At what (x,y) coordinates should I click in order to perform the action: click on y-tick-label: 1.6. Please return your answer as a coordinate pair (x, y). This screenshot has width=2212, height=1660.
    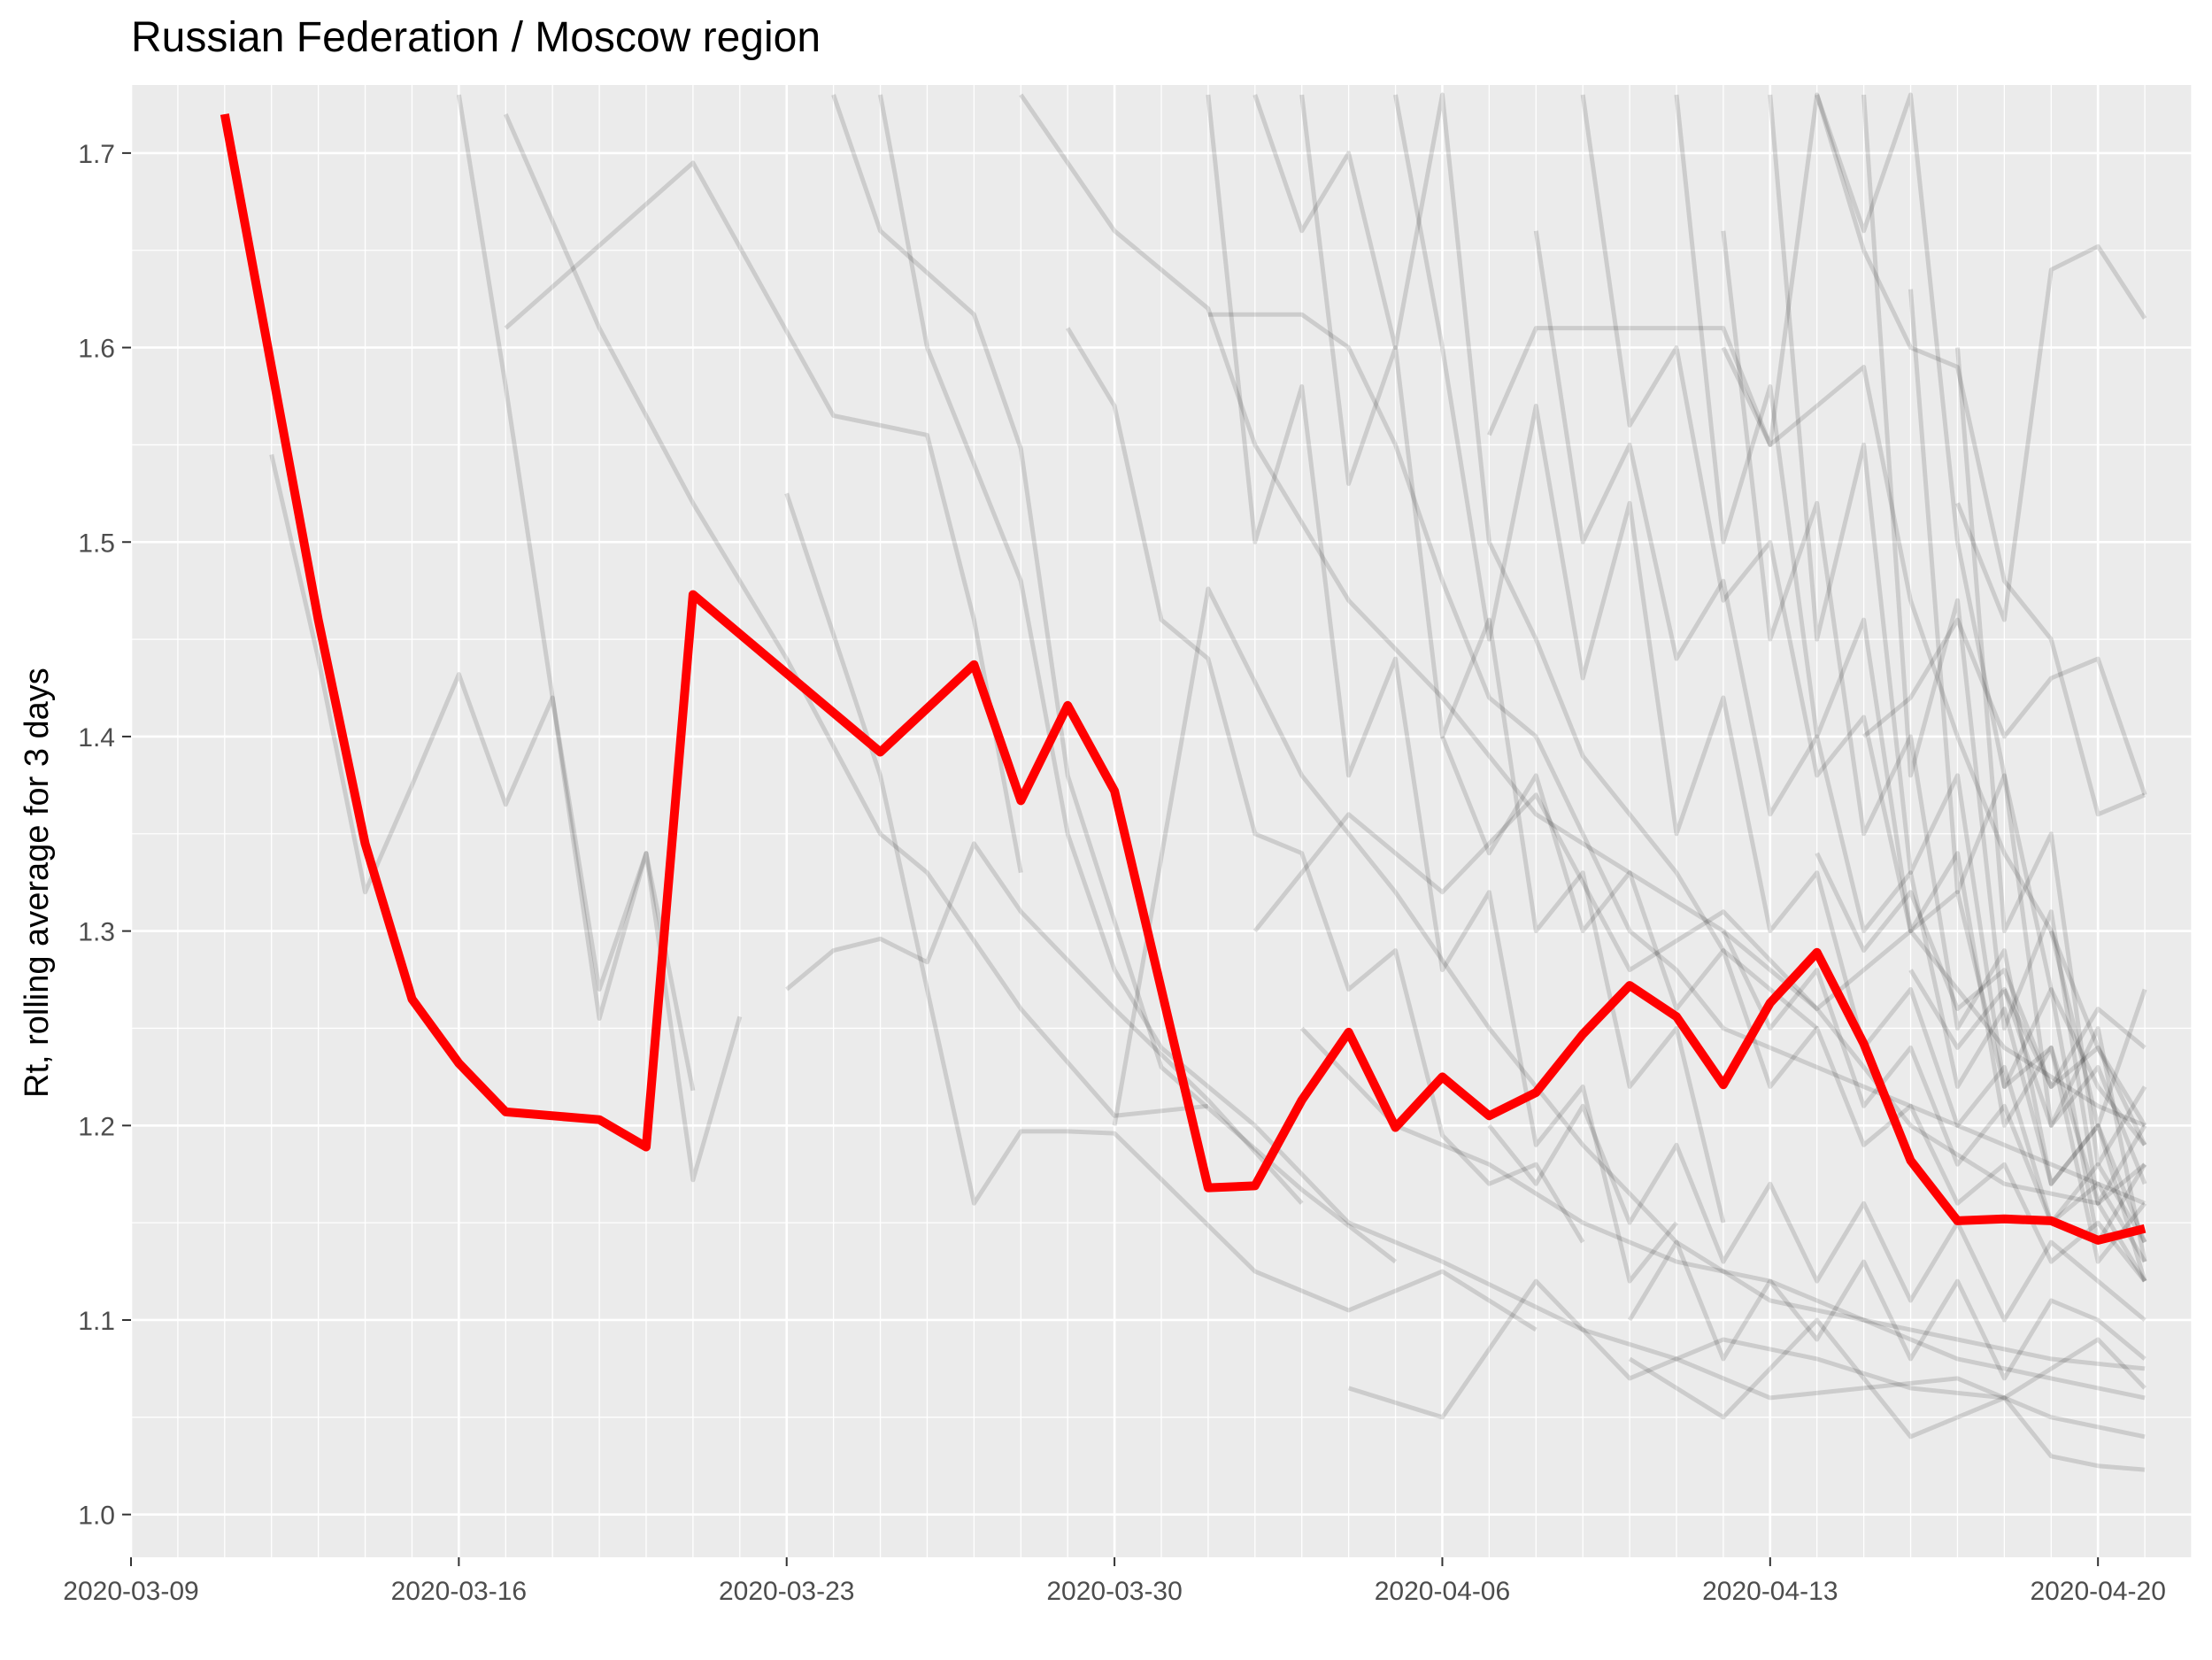
    Looking at the image, I should click on (96, 349).